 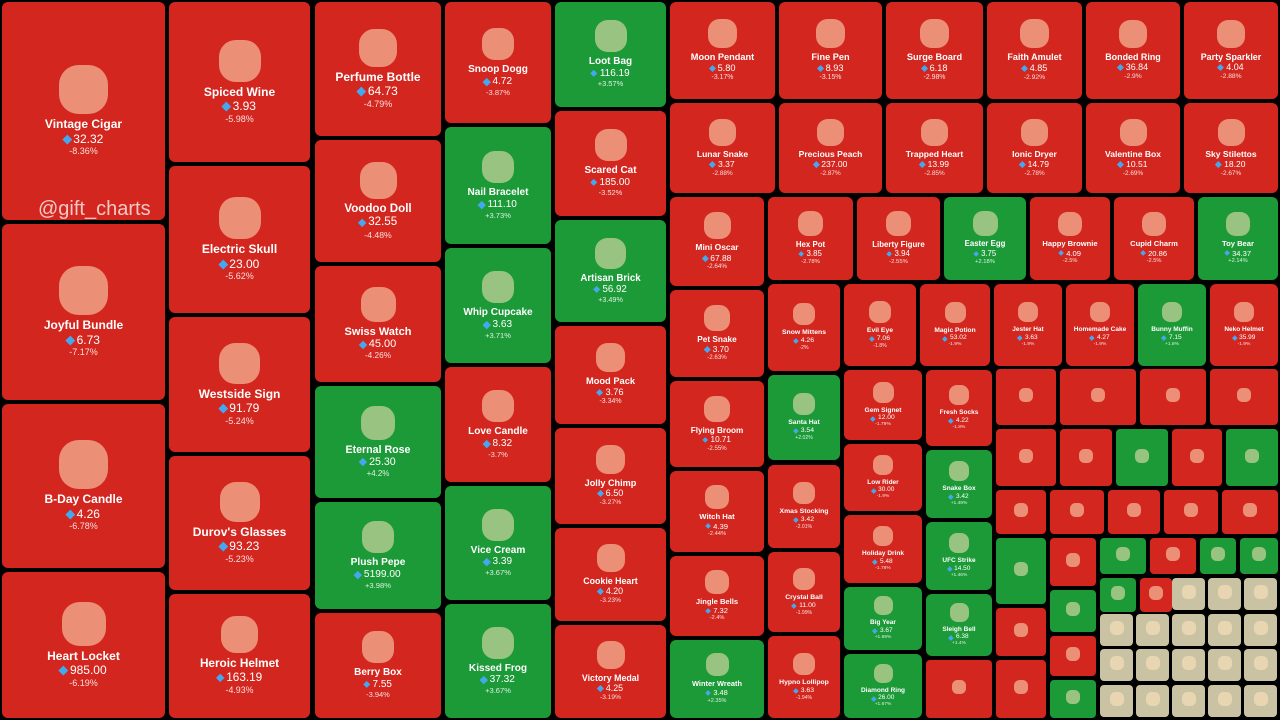 I want to click on gift-name: Faith Amulet, so click(x=1034, y=57).